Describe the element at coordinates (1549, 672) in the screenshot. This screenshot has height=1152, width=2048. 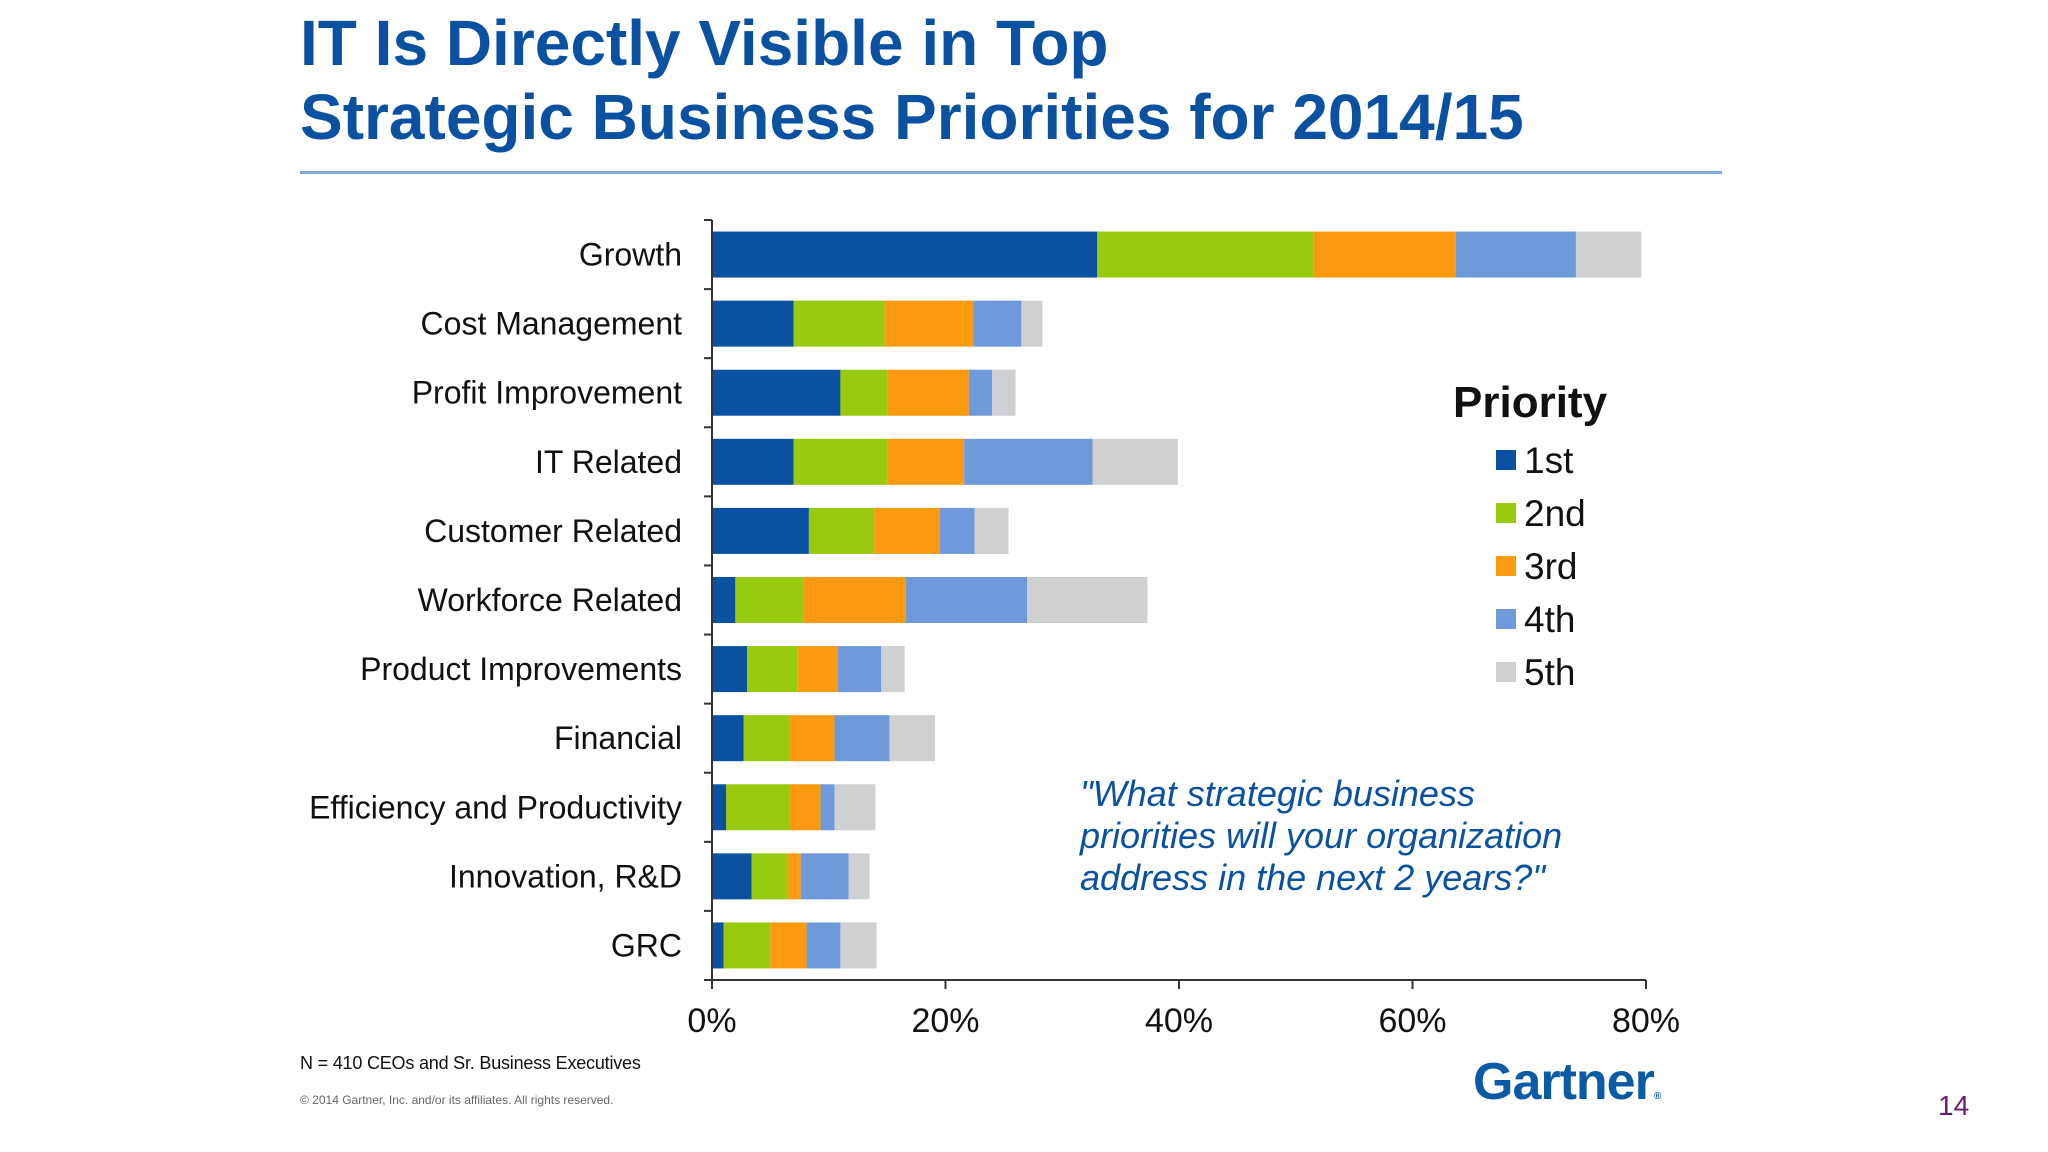
I see `legend-label-5th: 5th` at that location.